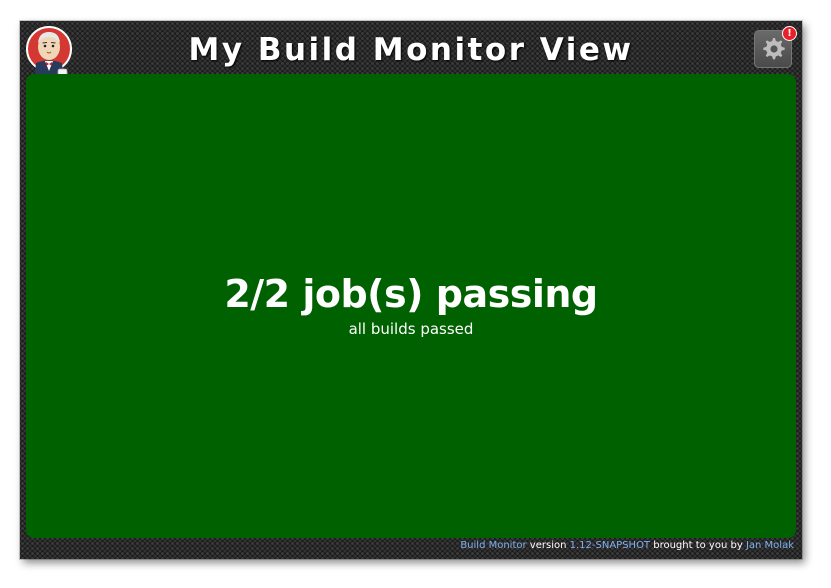  I want to click on build-monitor-link: Build Monitor, so click(493, 545).